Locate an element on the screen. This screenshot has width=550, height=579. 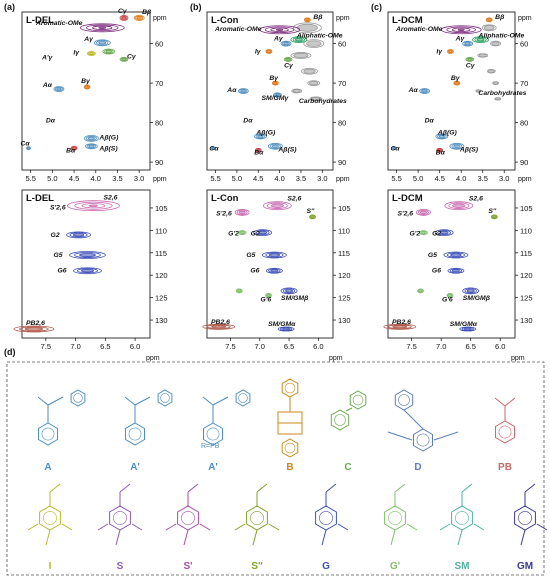
structure-label: S is located at coordinates (120, 566).